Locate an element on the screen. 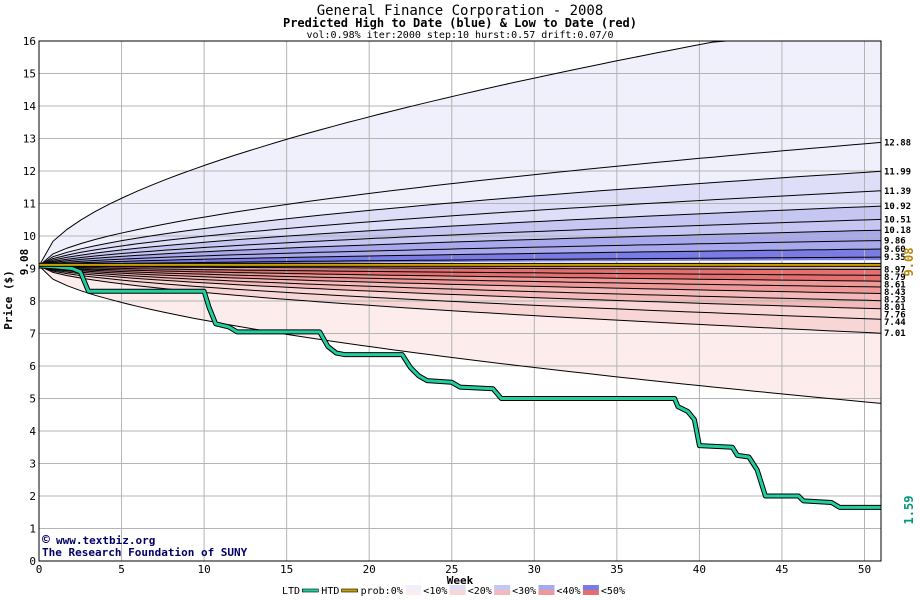 The height and width of the screenshot is (600, 920). y-tick-label: 2 is located at coordinates (32, 496).